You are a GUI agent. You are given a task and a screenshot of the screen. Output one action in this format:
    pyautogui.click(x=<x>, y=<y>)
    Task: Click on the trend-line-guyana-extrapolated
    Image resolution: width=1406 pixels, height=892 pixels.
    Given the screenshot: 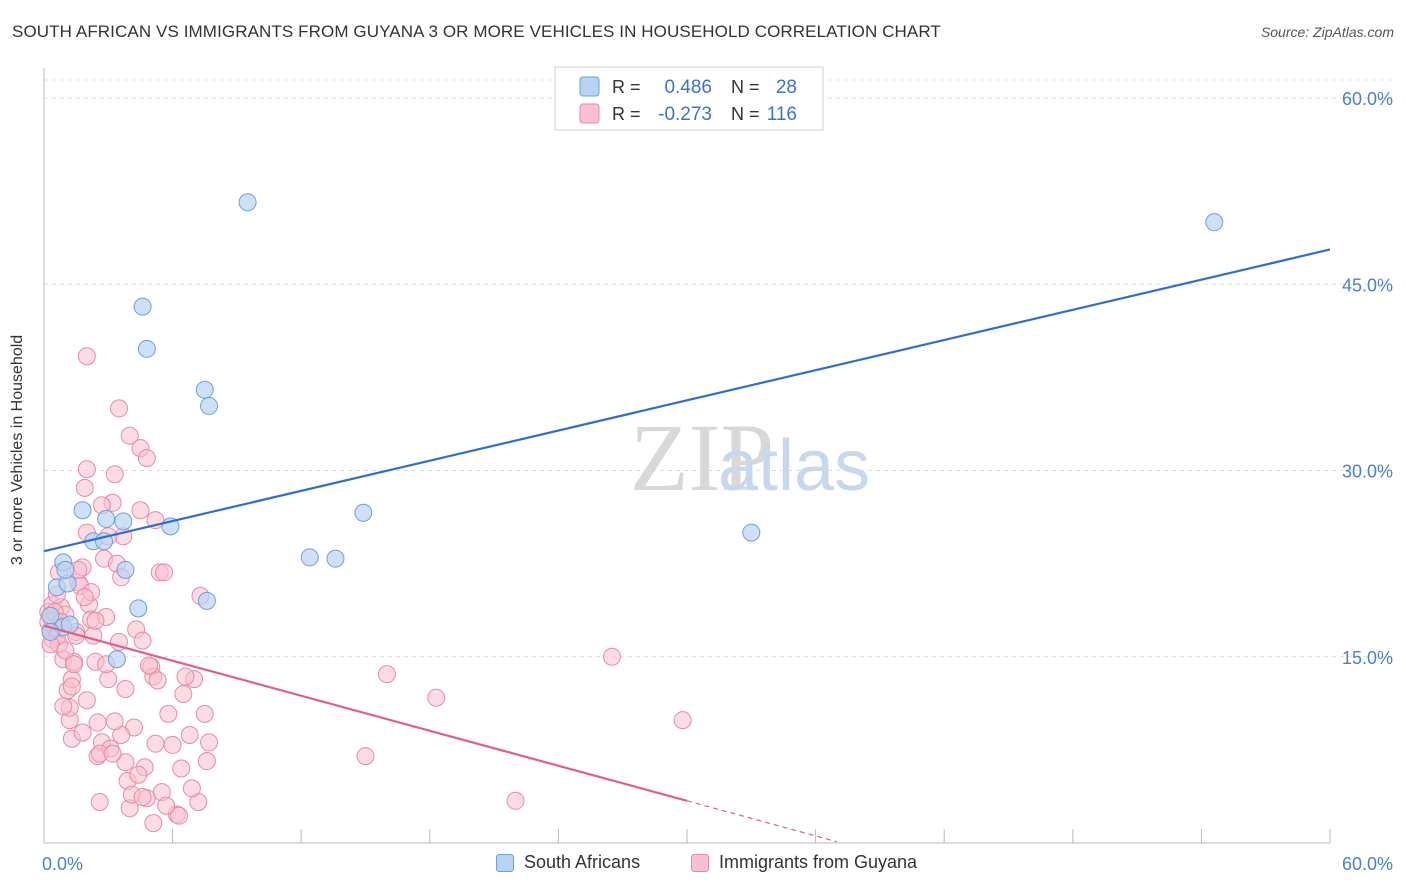 What is the action you would take?
    pyautogui.click(x=762, y=821)
    